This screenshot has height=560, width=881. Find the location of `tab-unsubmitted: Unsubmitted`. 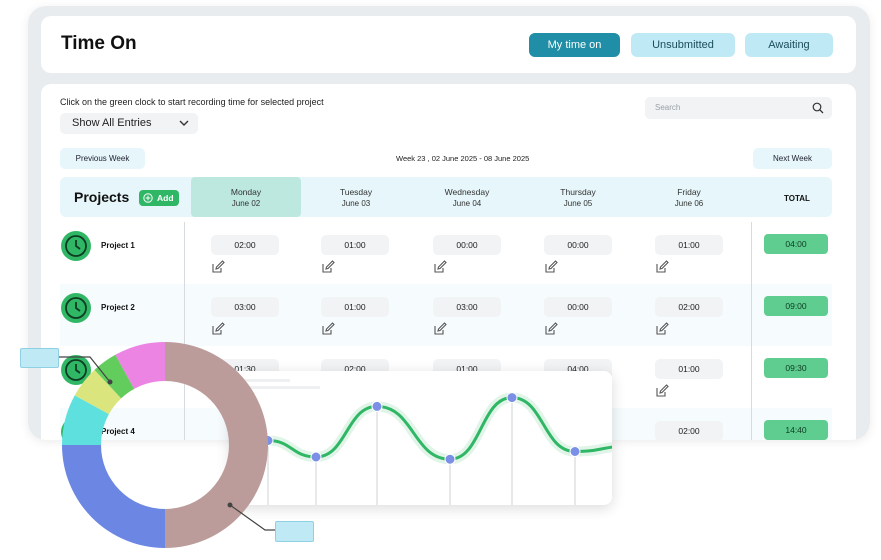

tab-unsubmitted: Unsubmitted is located at coordinates (683, 45).